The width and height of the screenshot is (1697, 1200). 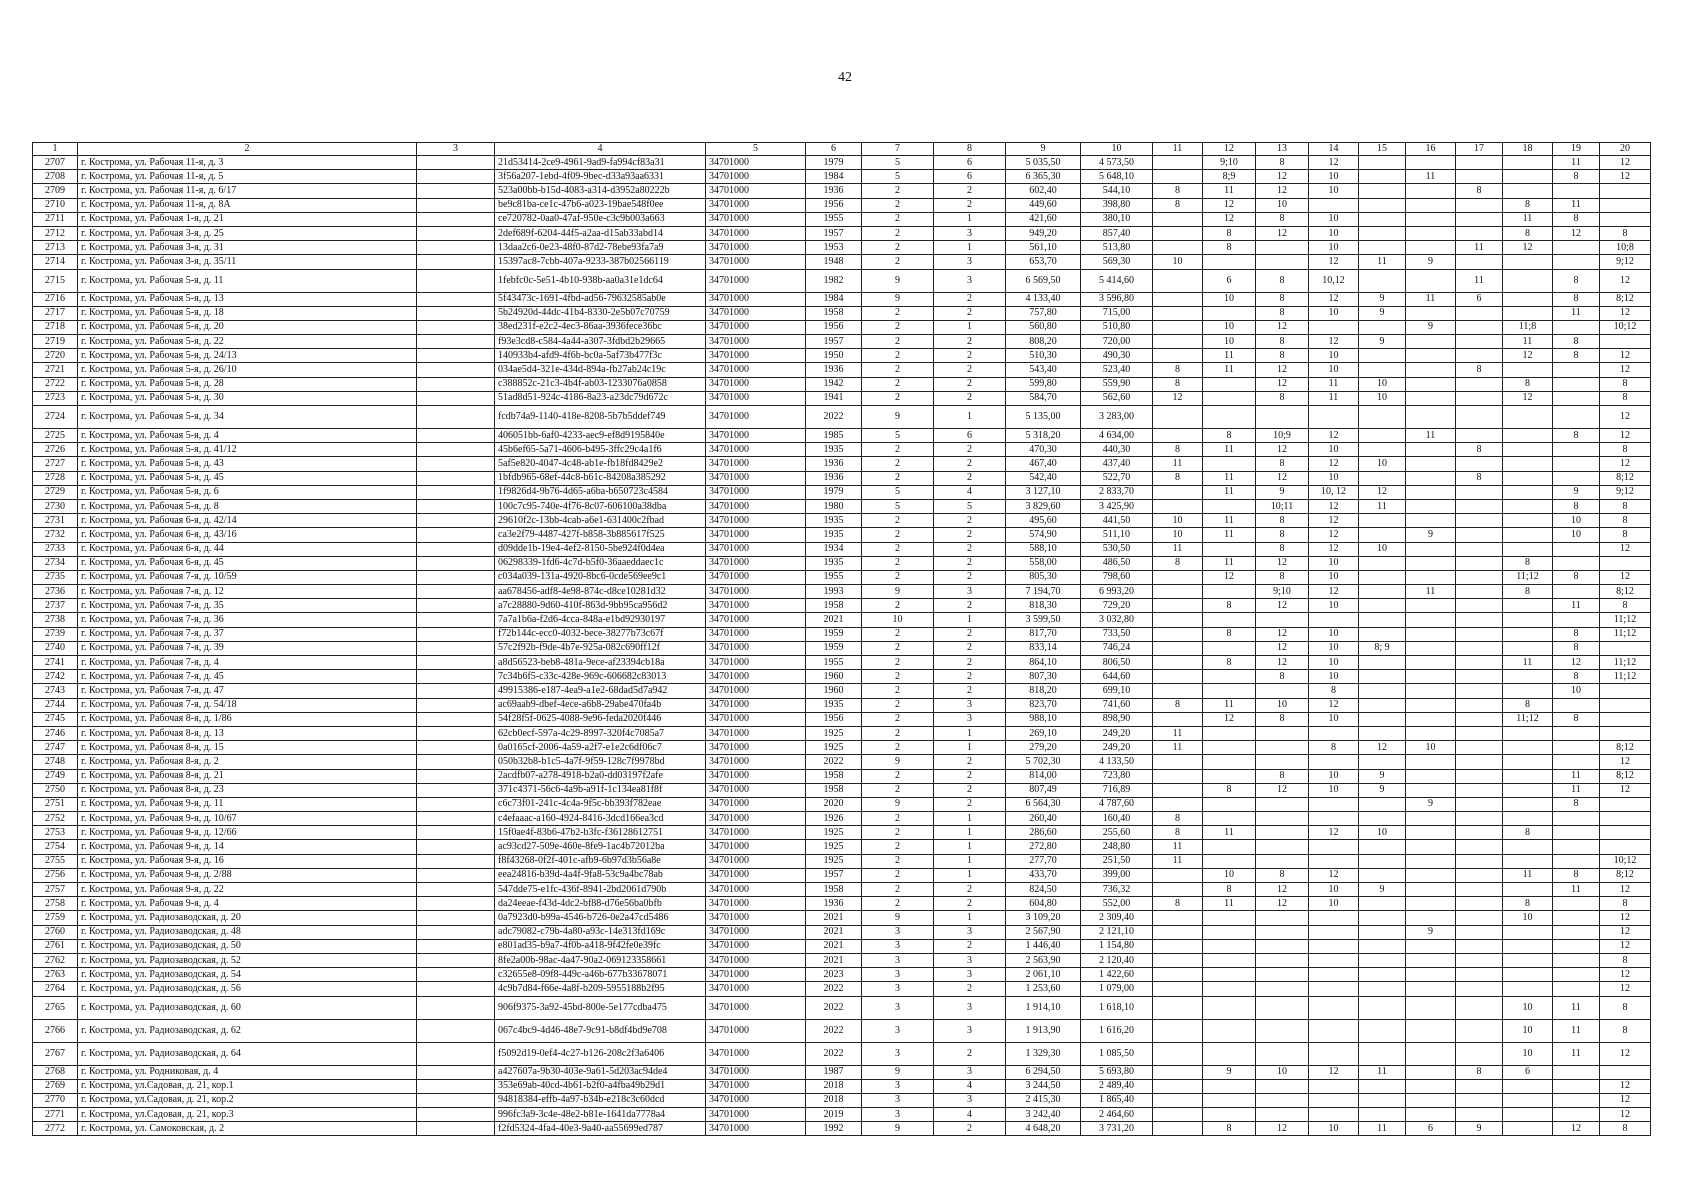 What do you see at coordinates (1333, 384) in the screenshot?
I see `cell-c14: 11` at bounding box center [1333, 384].